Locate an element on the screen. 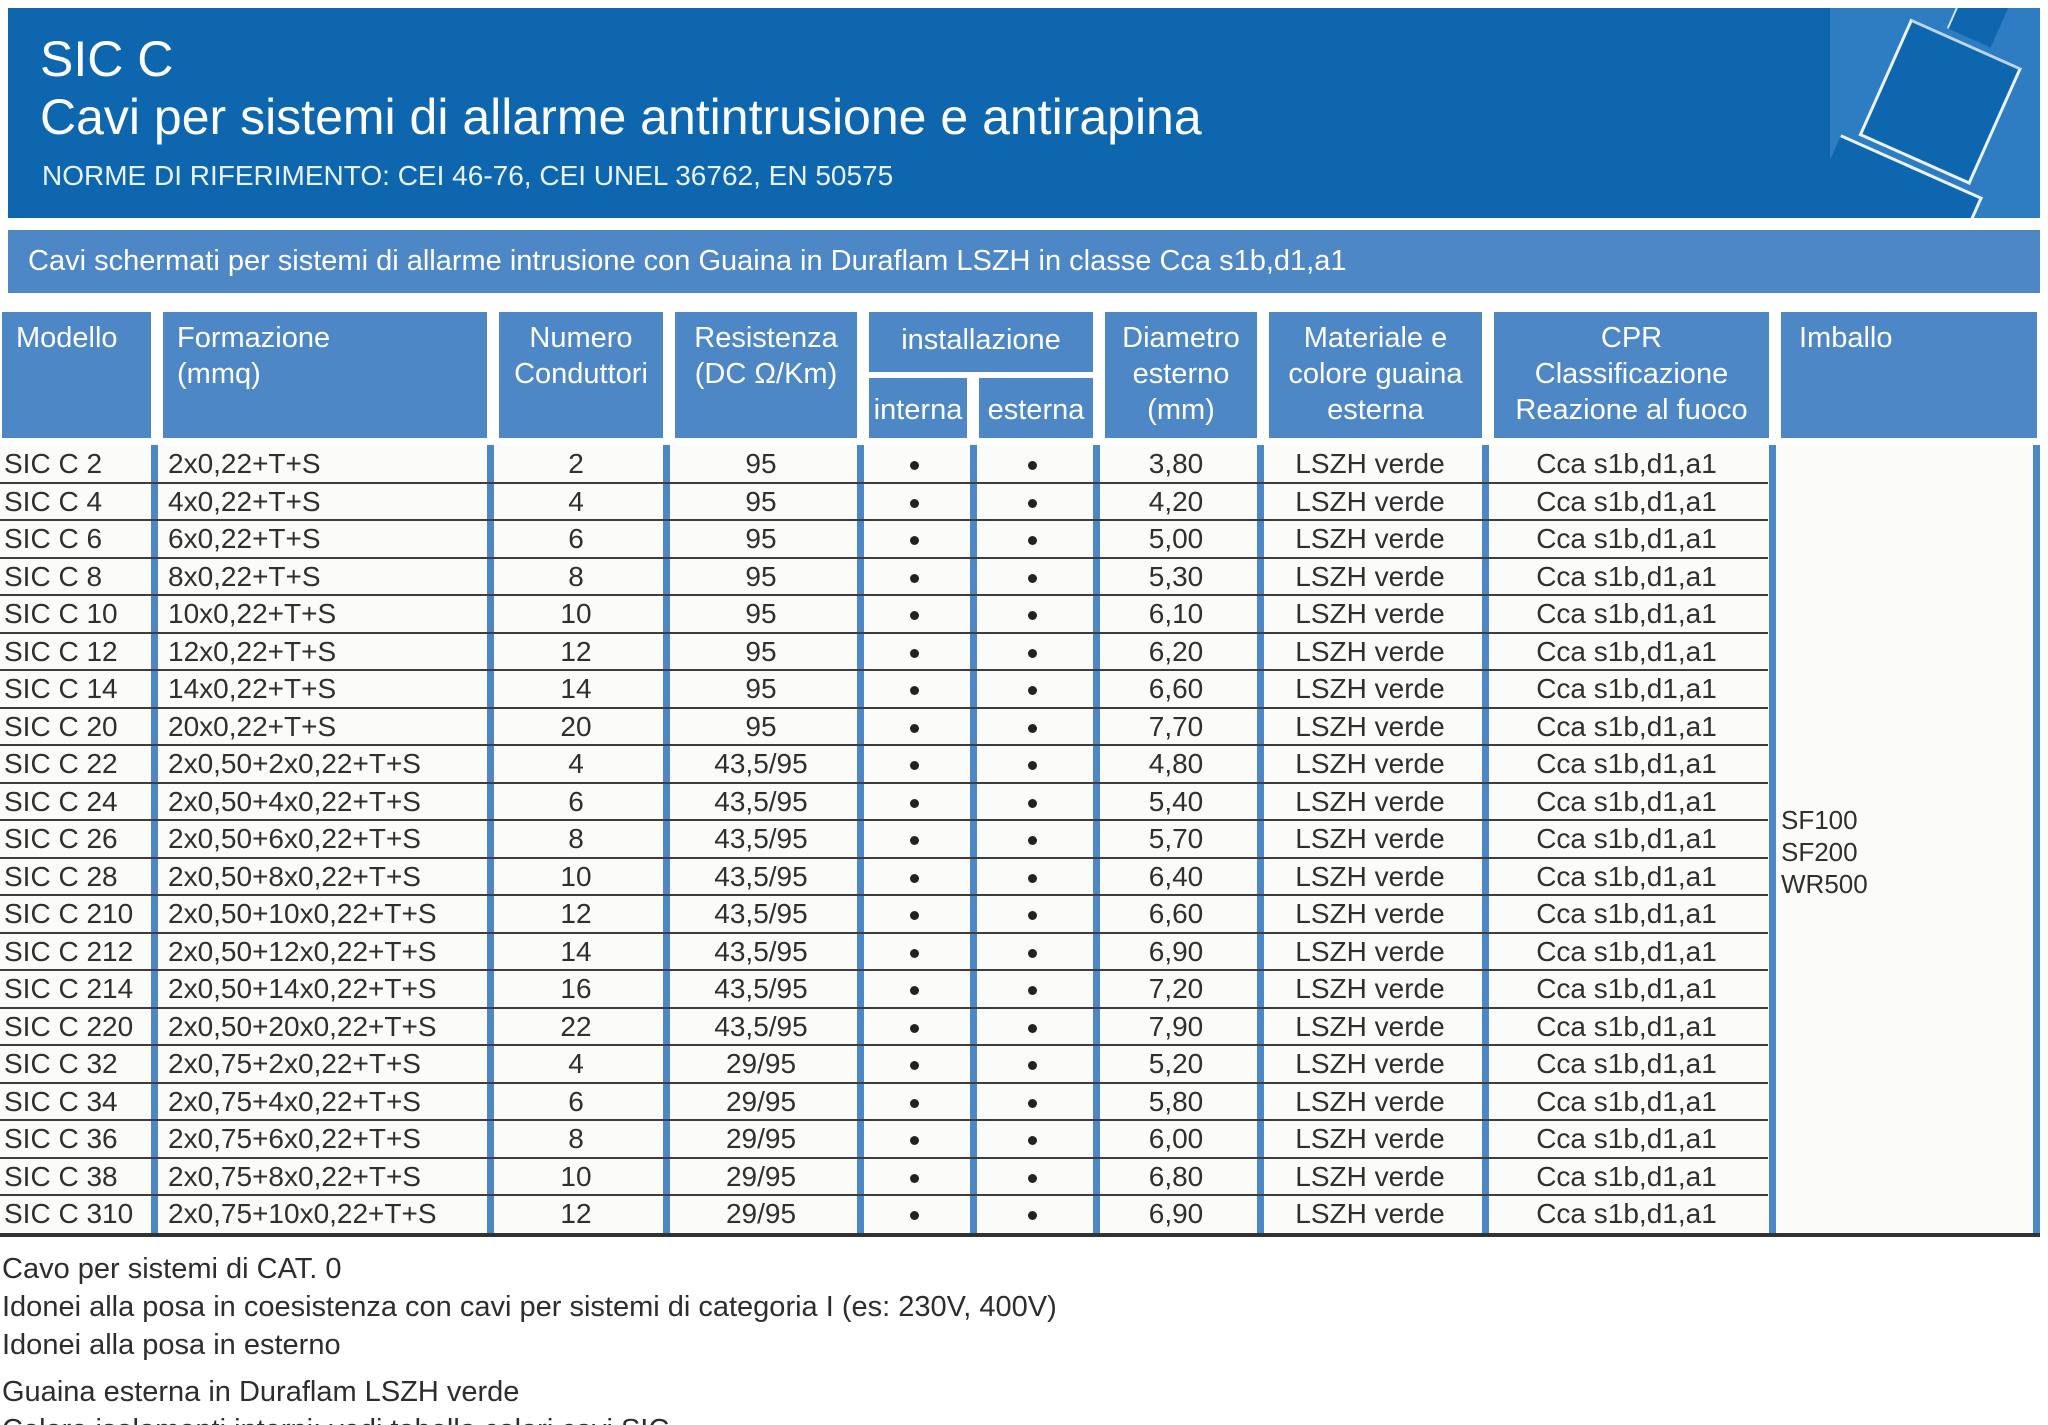  cell-numero: 6 is located at coordinates (576, 1101).